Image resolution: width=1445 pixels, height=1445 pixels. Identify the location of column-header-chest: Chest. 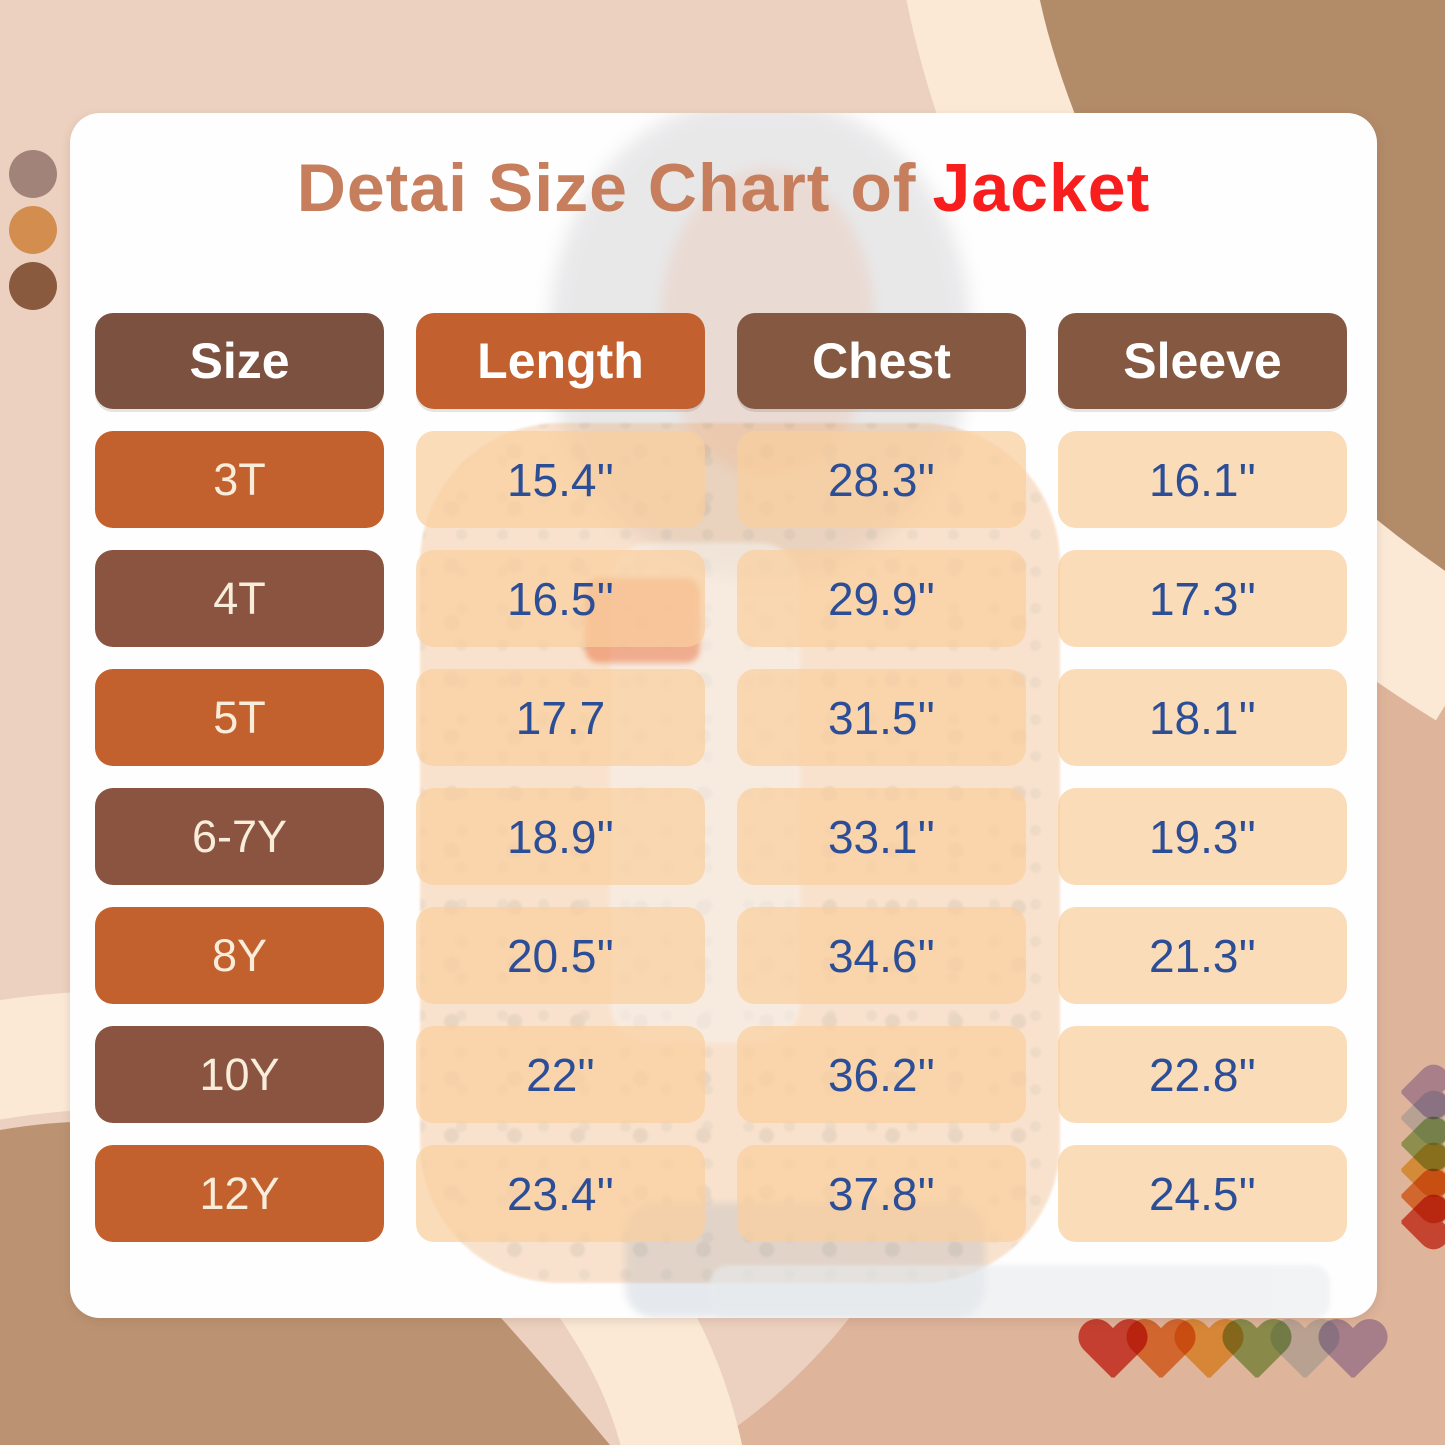
(881, 361).